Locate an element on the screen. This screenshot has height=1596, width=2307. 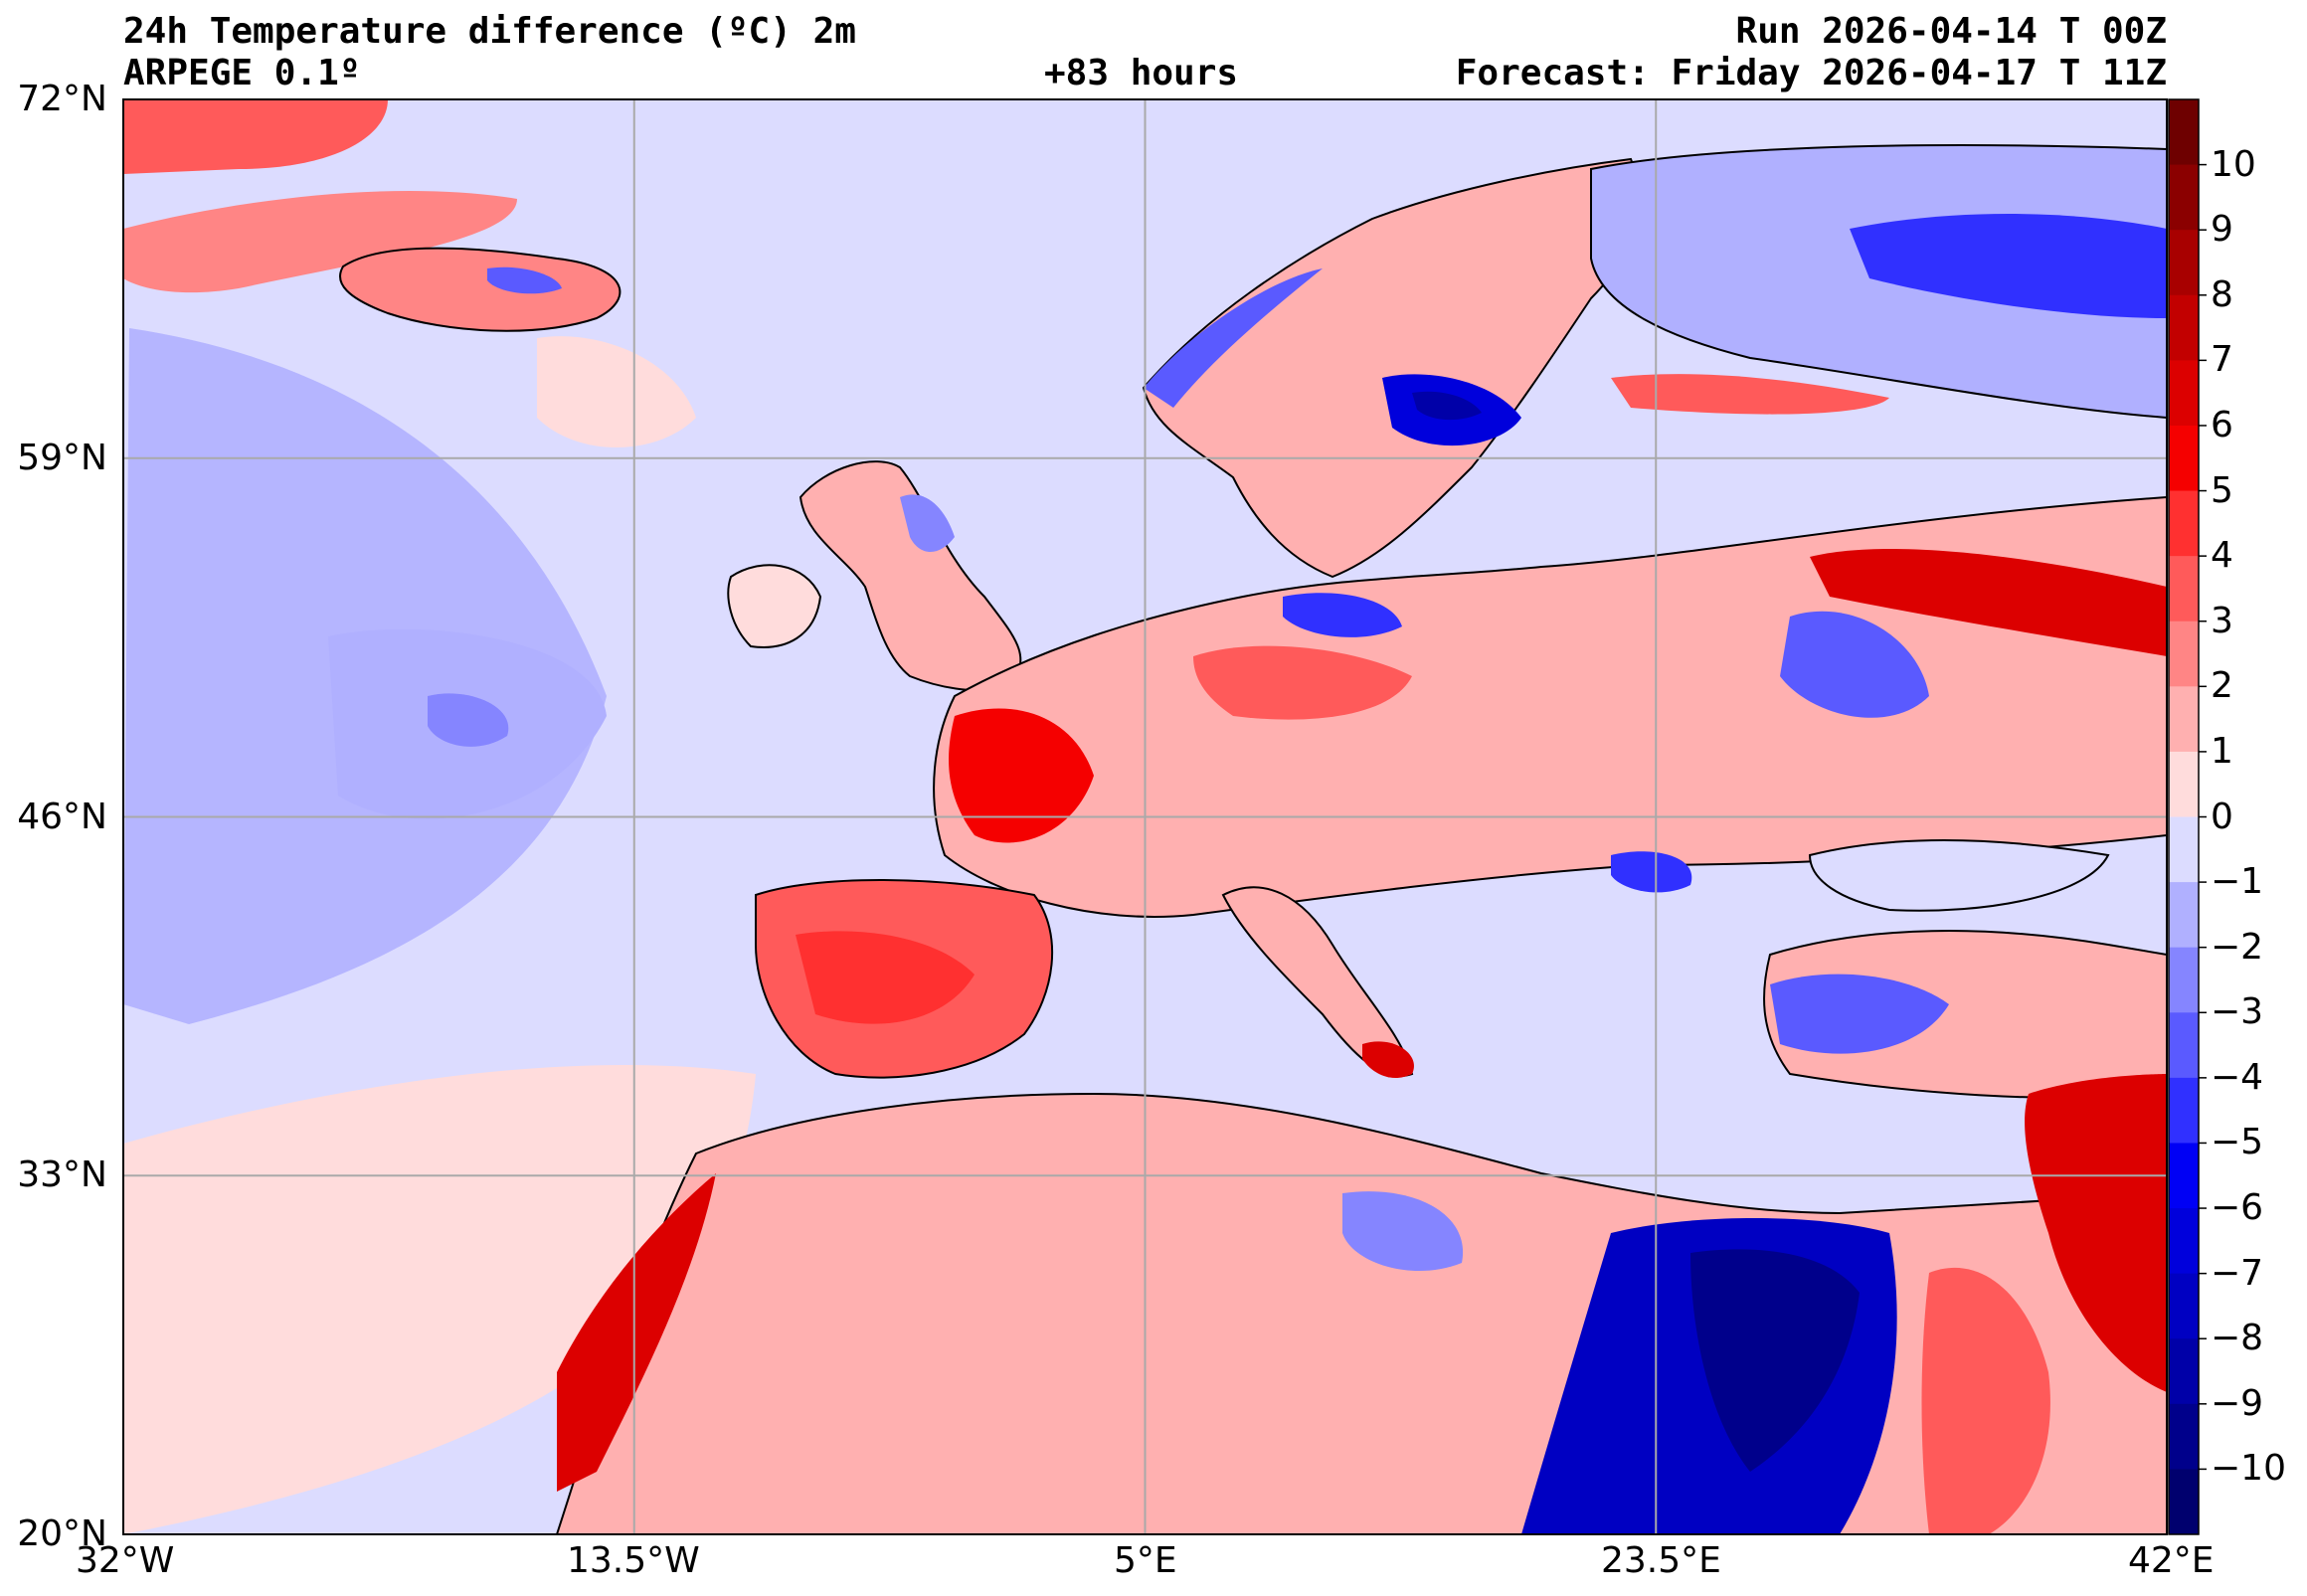
map-title: 24h Temperature difference (ºC) 2m is located at coordinates (489, 32).